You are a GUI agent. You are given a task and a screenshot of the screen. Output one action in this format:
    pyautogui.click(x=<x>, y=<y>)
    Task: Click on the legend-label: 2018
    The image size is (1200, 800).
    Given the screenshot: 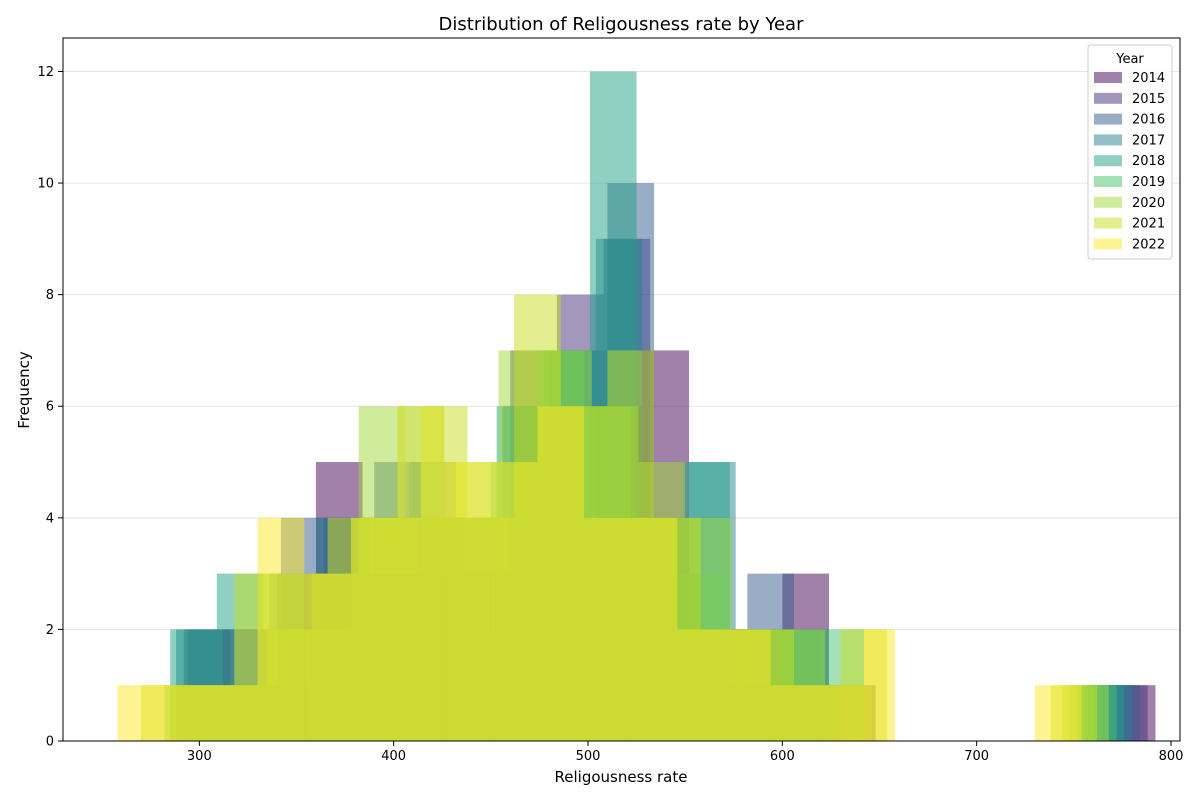 What is the action you would take?
    pyautogui.click(x=1148, y=161)
    